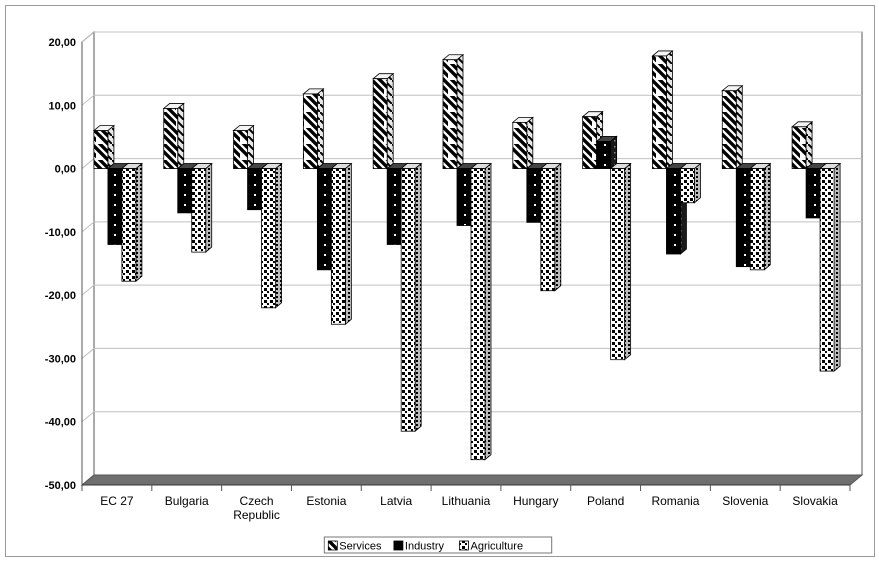 The height and width of the screenshot is (566, 879). Describe the element at coordinates (332, 545) in the screenshot. I see `legend-swatch-services` at that location.